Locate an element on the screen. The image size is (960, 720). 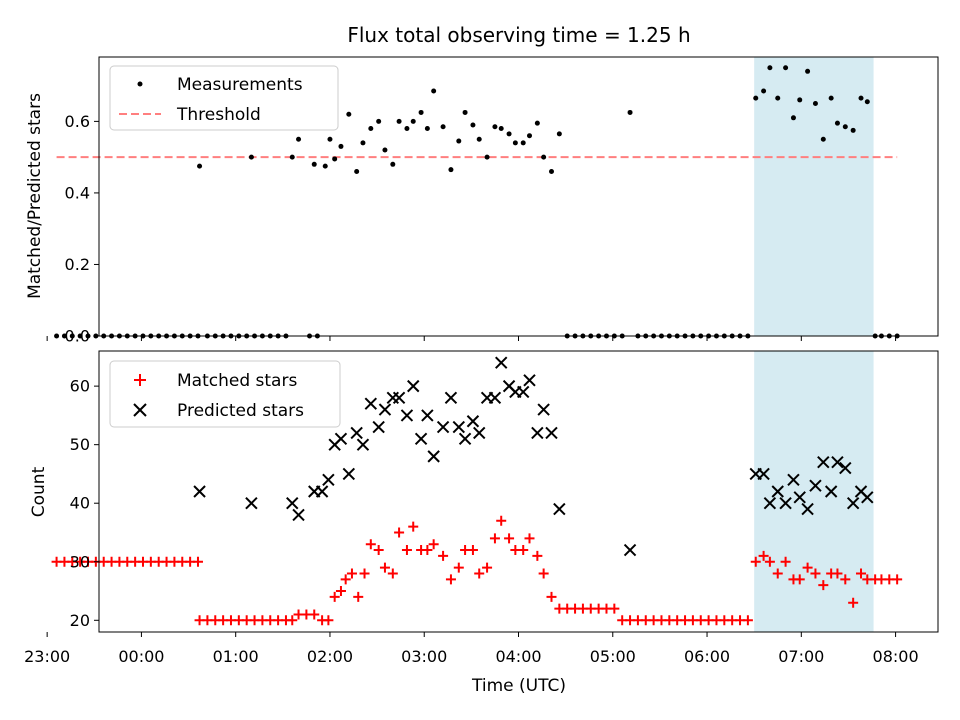
x-tick-label: 06:00 is located at coordinates (707, 656).